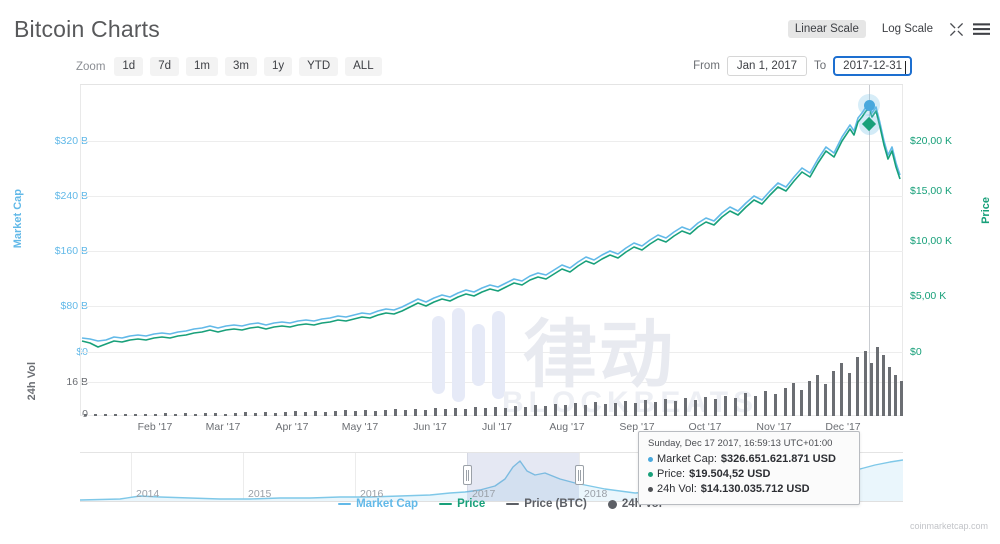  What do you see at coordinates (80, 250) in the screenshot?
I see `left-axis-line` at bounding box center [80, 250].